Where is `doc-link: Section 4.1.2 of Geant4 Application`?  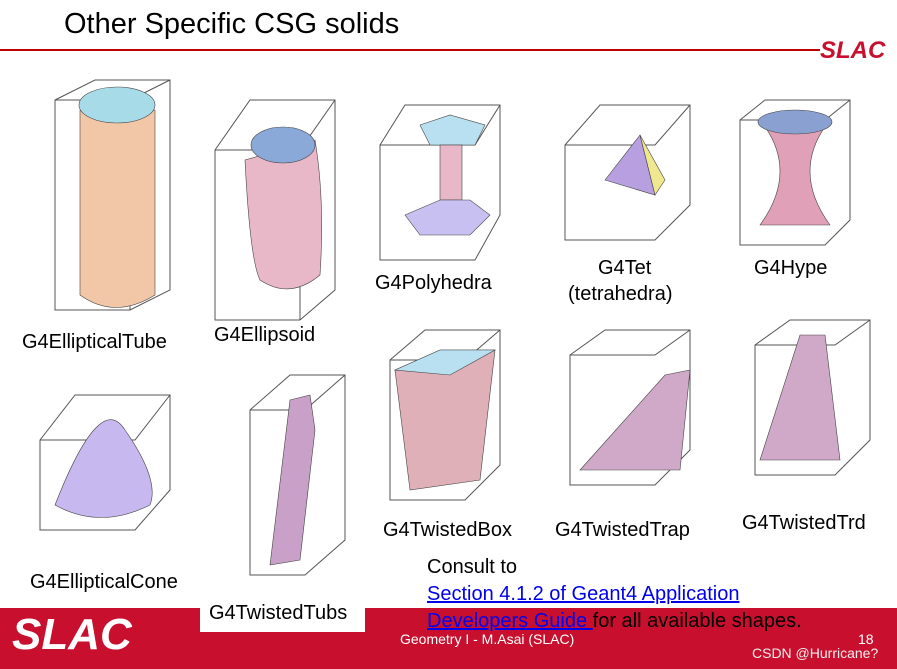
doc-link: Section 4.1.2 of Geant4 Application is located at coordinates (583, 594).